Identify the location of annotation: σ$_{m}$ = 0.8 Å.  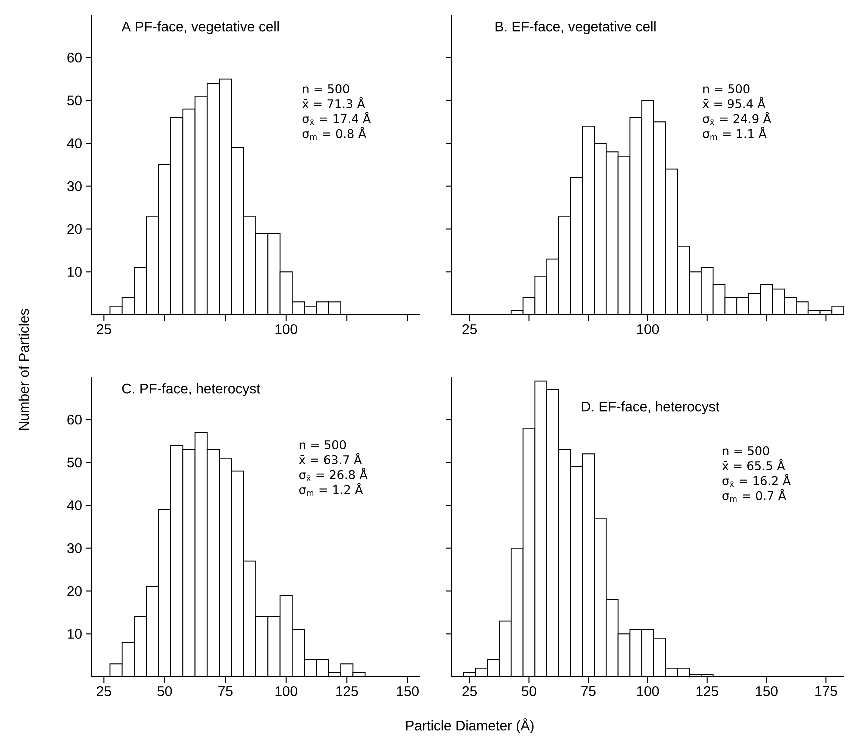
(334, 133).